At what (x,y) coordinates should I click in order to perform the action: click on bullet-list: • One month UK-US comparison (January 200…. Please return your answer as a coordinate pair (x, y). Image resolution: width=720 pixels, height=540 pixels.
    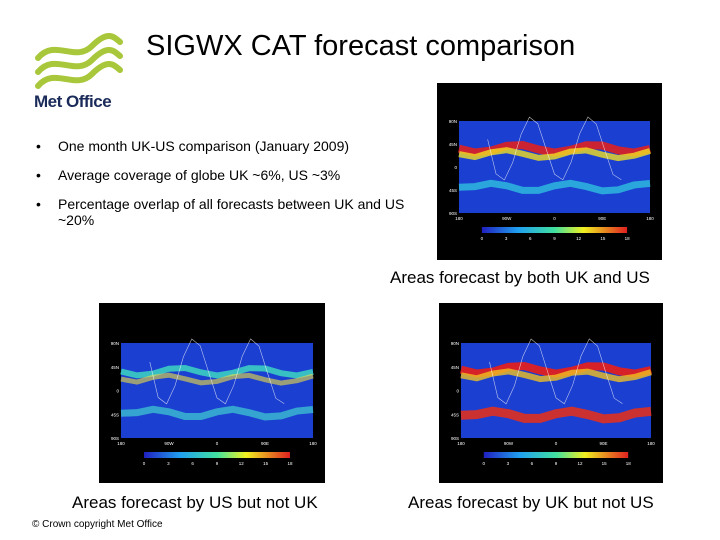
    Looking at the image, I should click on (226, 189).